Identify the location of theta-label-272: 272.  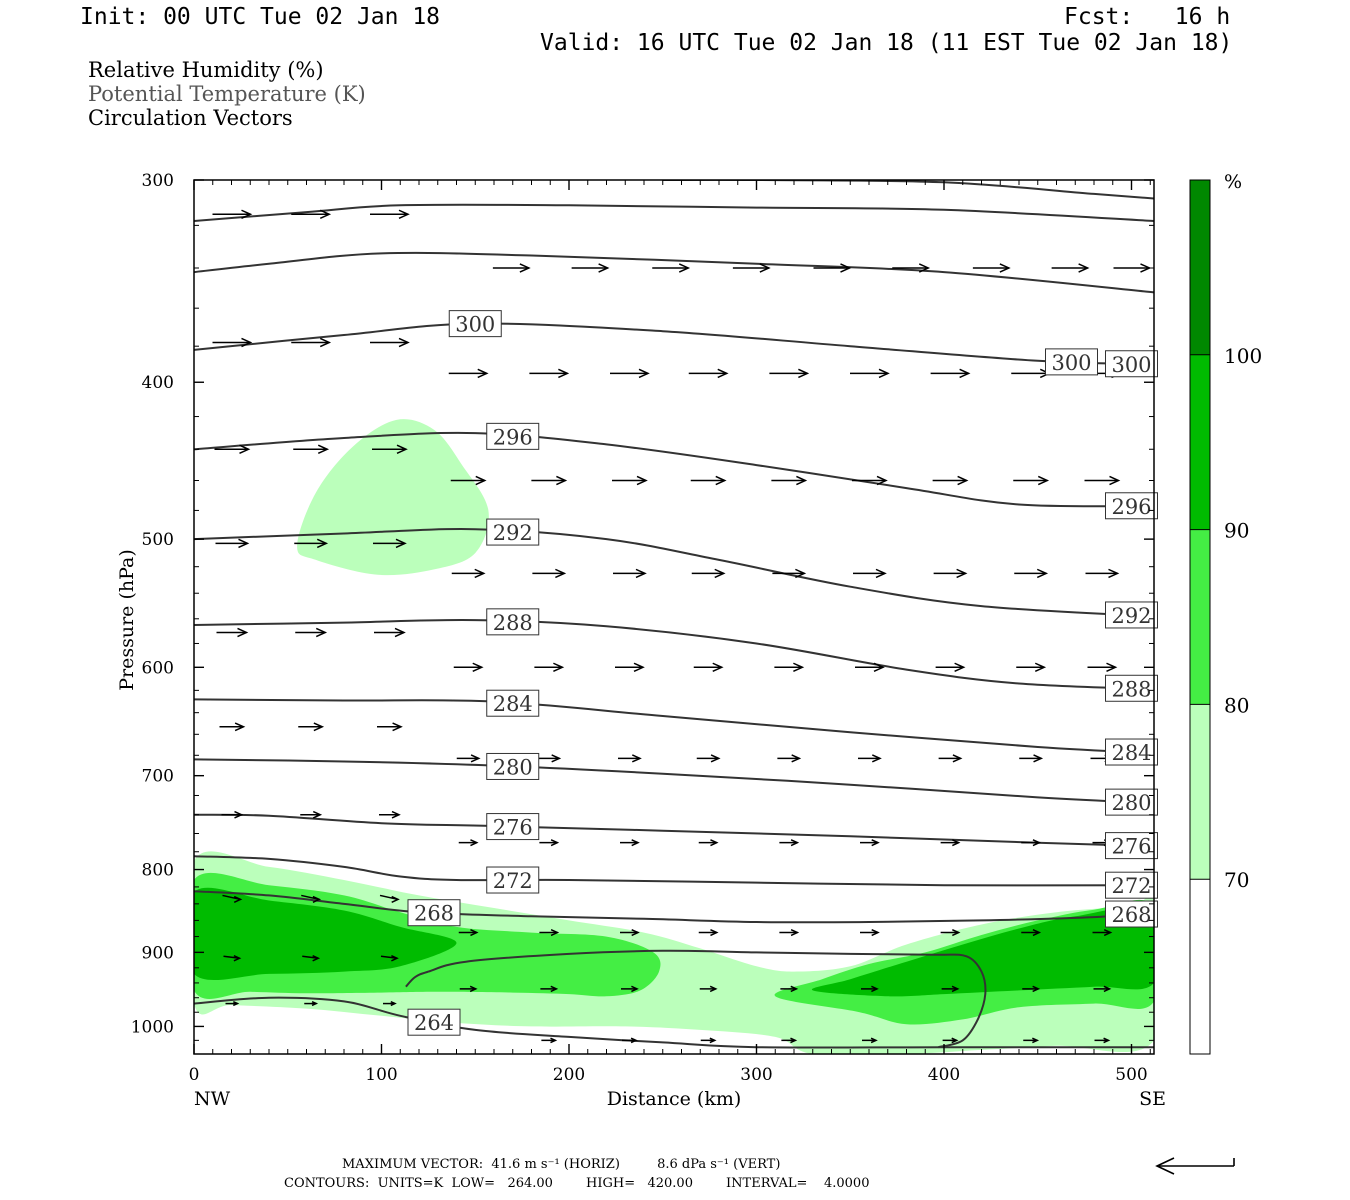
(1131, 885).